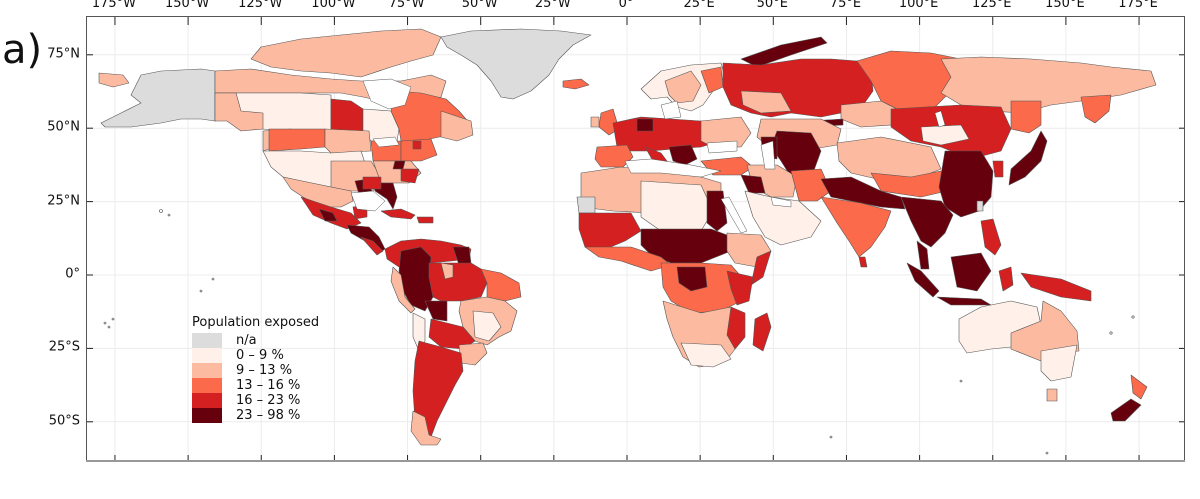  I want to click on gulf-of-mexico, so click(368, 201).